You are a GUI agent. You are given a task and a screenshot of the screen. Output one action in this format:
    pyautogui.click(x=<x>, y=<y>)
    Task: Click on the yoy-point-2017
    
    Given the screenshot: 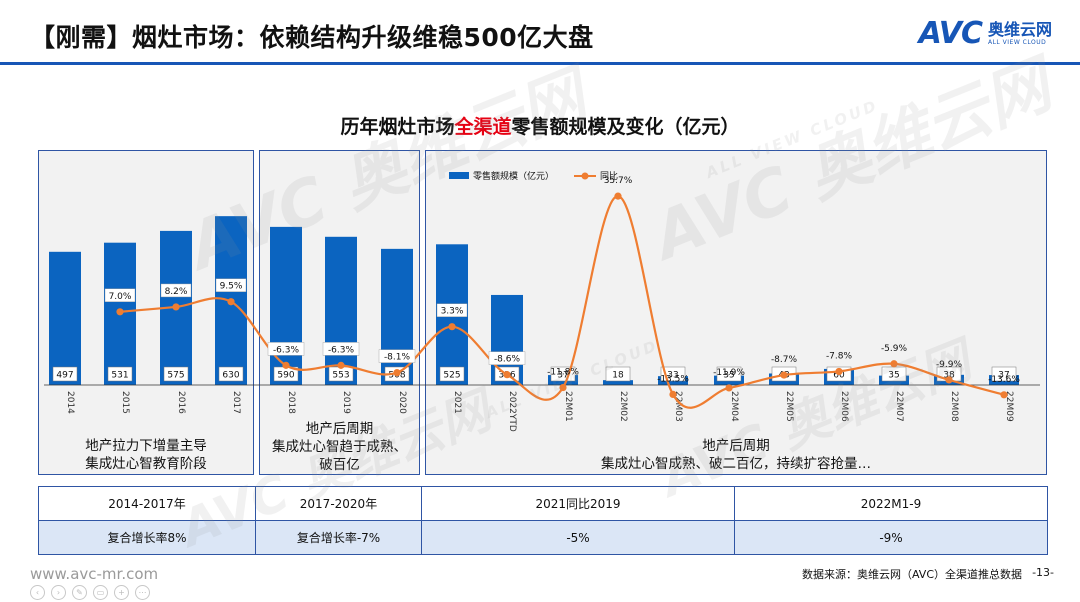 What is the action you would take?
    pyautogui.click(x=231, y=302)
    